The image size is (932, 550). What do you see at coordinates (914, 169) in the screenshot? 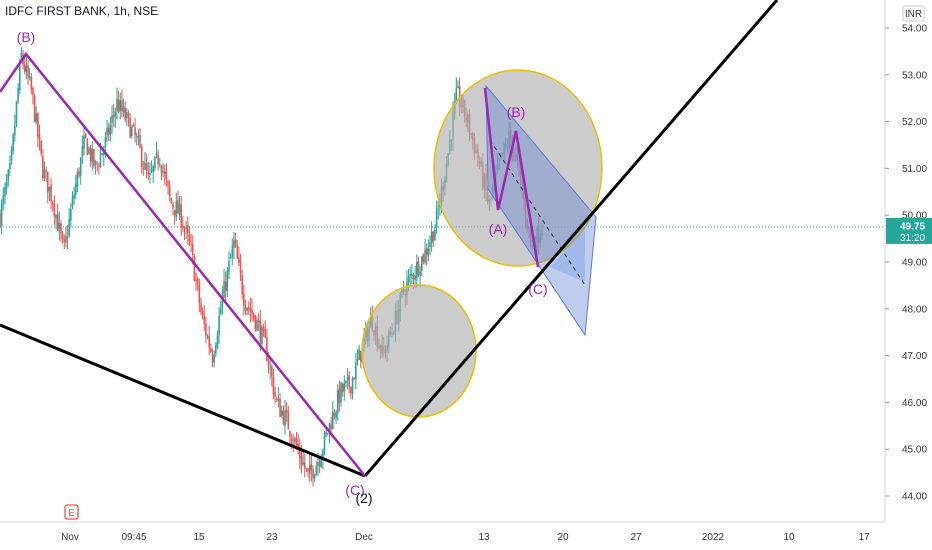
I see `y-tick-label: 51.00` at bounding box center [914, 169].